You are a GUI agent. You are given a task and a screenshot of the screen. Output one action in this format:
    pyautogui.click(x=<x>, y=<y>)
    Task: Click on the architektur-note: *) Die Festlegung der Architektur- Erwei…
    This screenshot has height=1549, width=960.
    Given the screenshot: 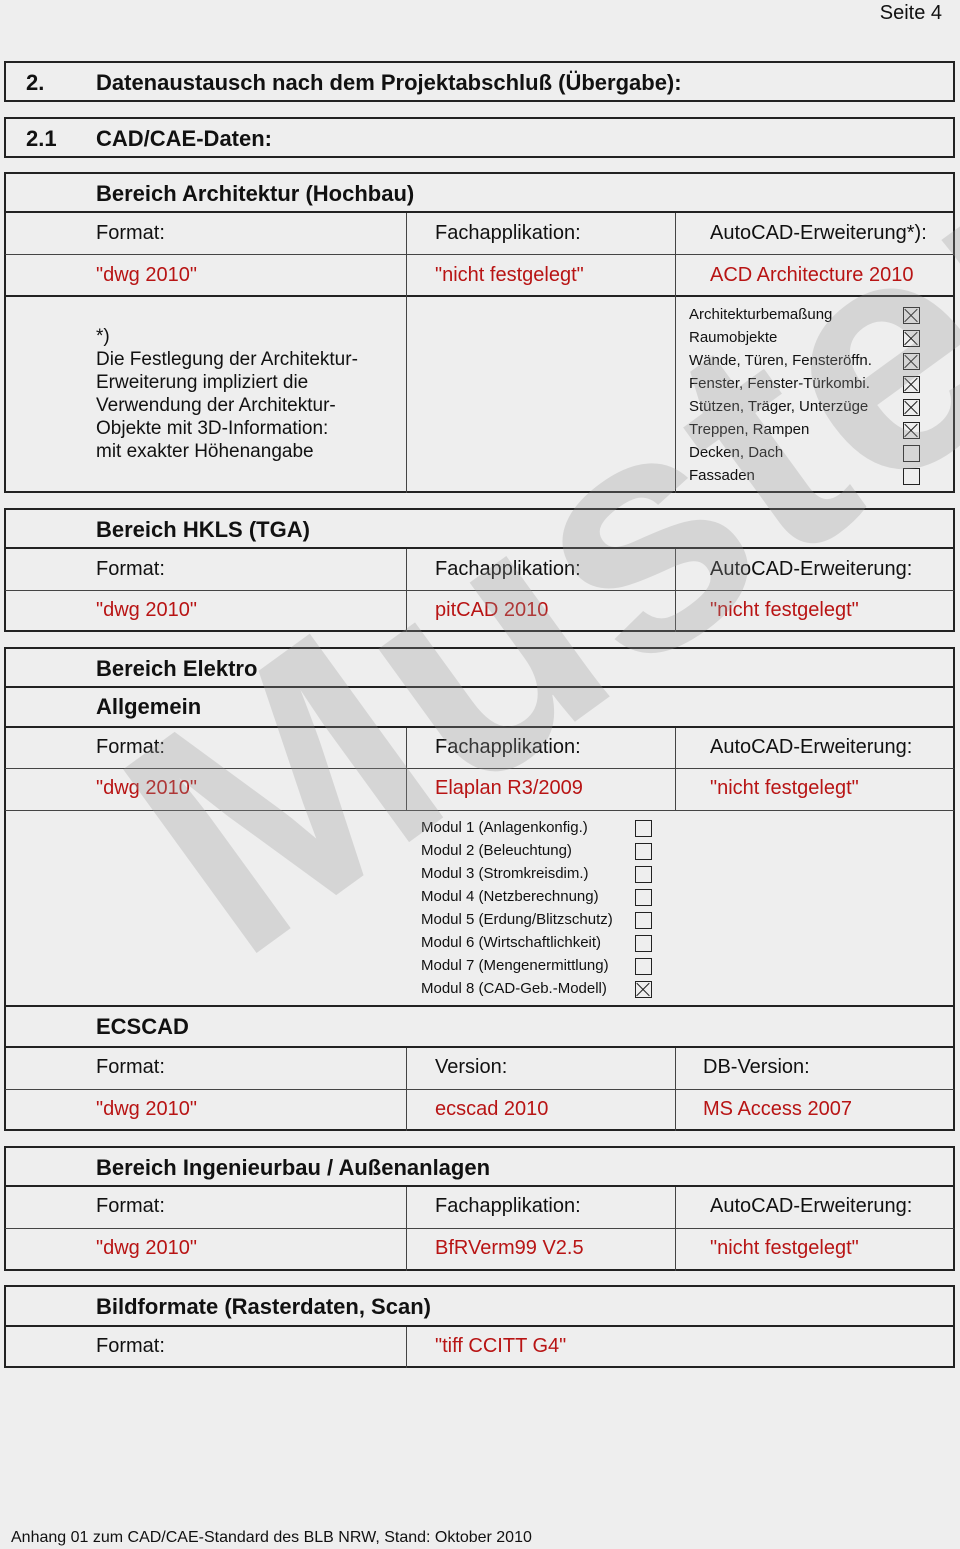 What is the action you would take?
    pyautogui.click(x=227, y=394)
    